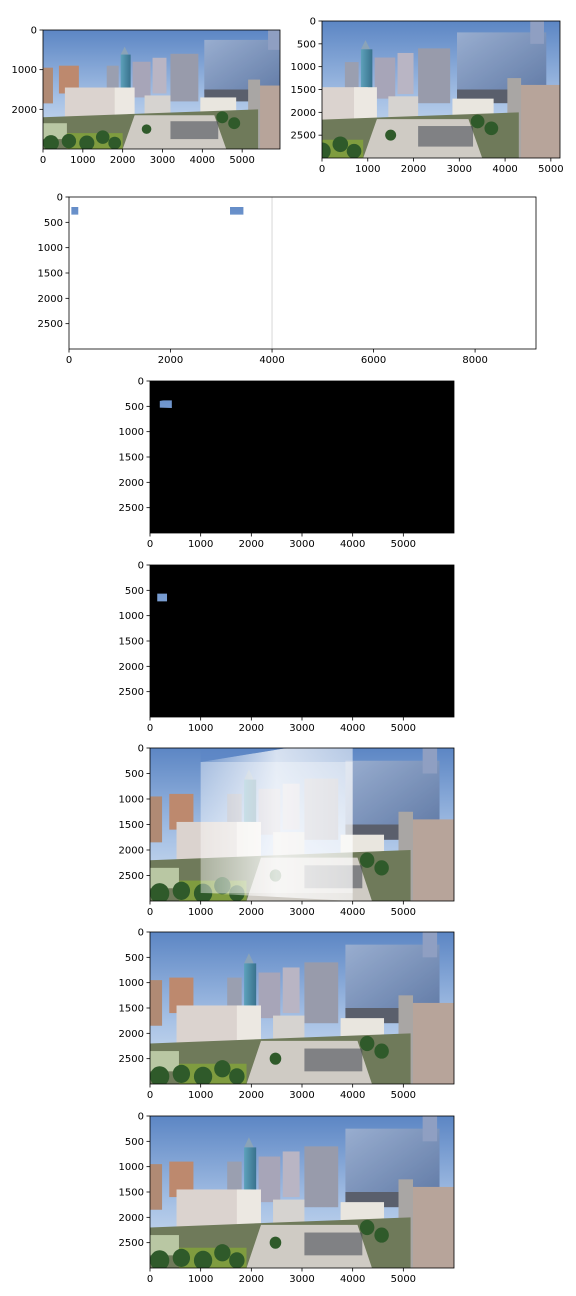  Describe the element at coordinates (134, 616) in the screenshot. I see `y-tick: 1000` at that location.